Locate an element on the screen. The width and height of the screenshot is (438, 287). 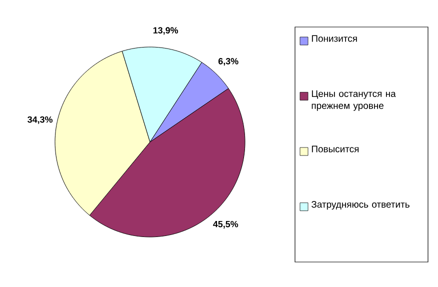
data-label: 13,9% is located at coordinates (165, 31).